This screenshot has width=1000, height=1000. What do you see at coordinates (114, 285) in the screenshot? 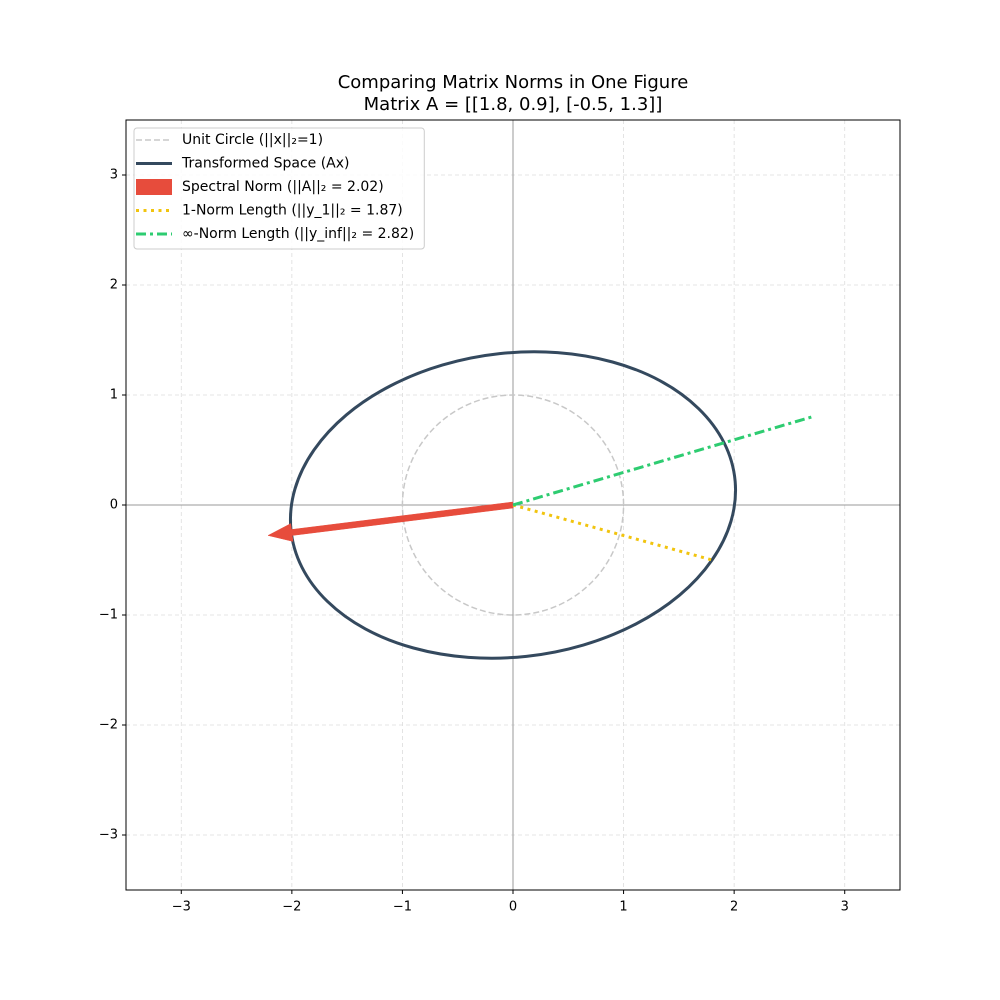
I see `y-tick-label: 2` at bounding box center [114, 285].